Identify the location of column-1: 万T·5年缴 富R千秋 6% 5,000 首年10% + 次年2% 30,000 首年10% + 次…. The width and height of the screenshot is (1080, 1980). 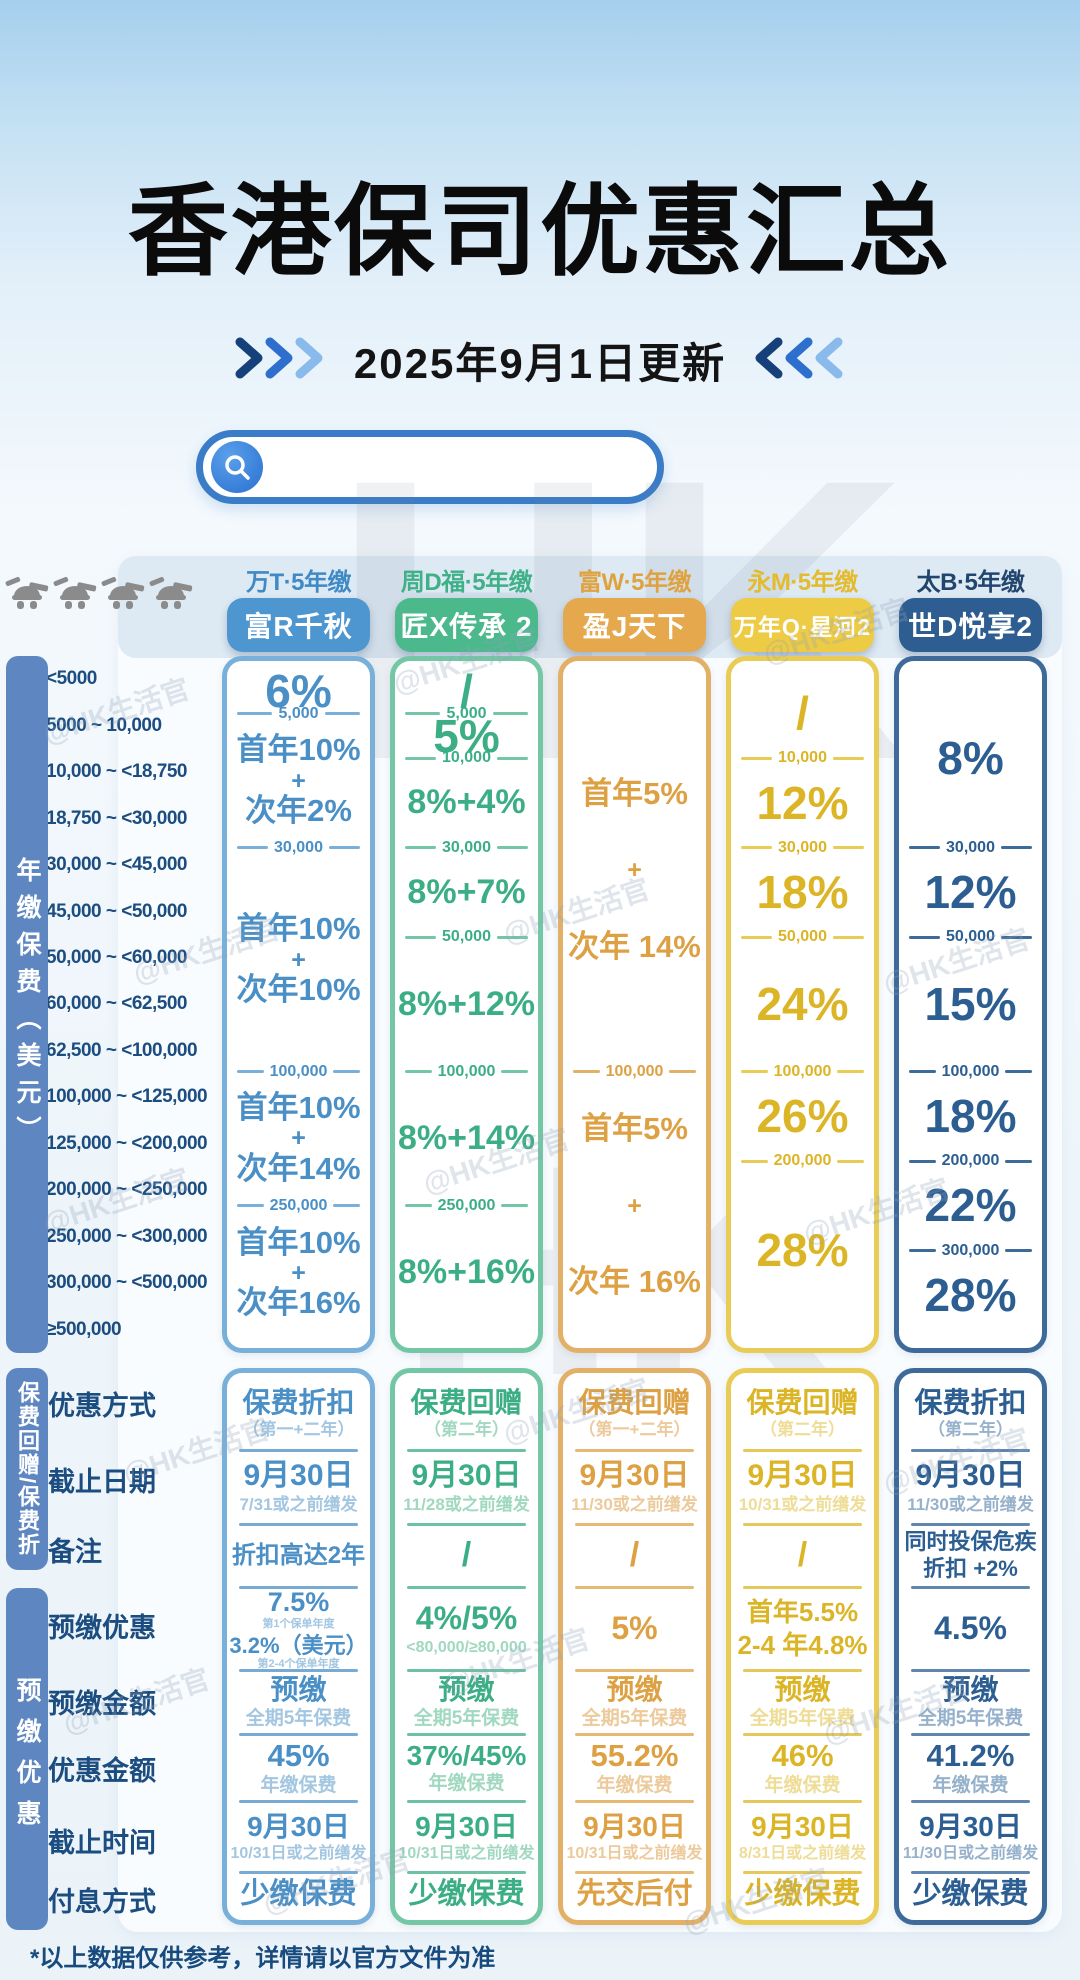
(298, 990).